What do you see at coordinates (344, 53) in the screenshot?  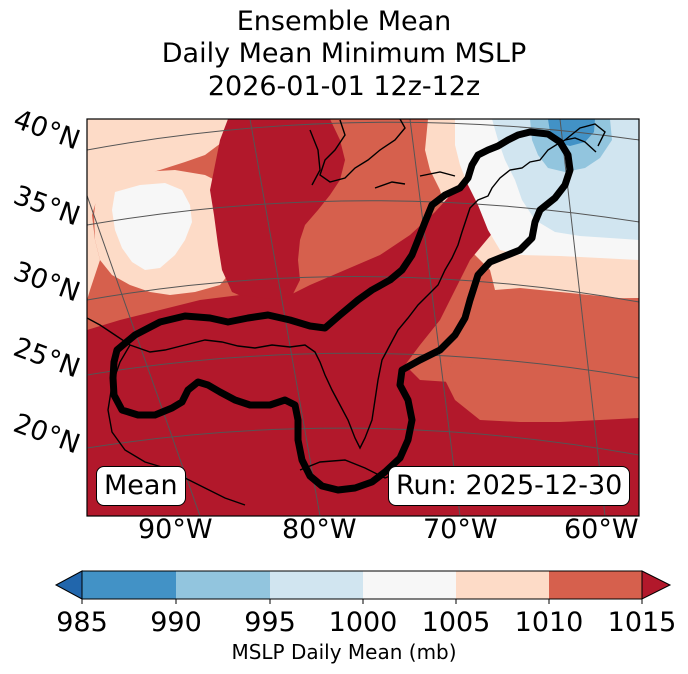 I see `title-line-2: Daily Mean Minimum MSLP` at bounding box center [344, 53].